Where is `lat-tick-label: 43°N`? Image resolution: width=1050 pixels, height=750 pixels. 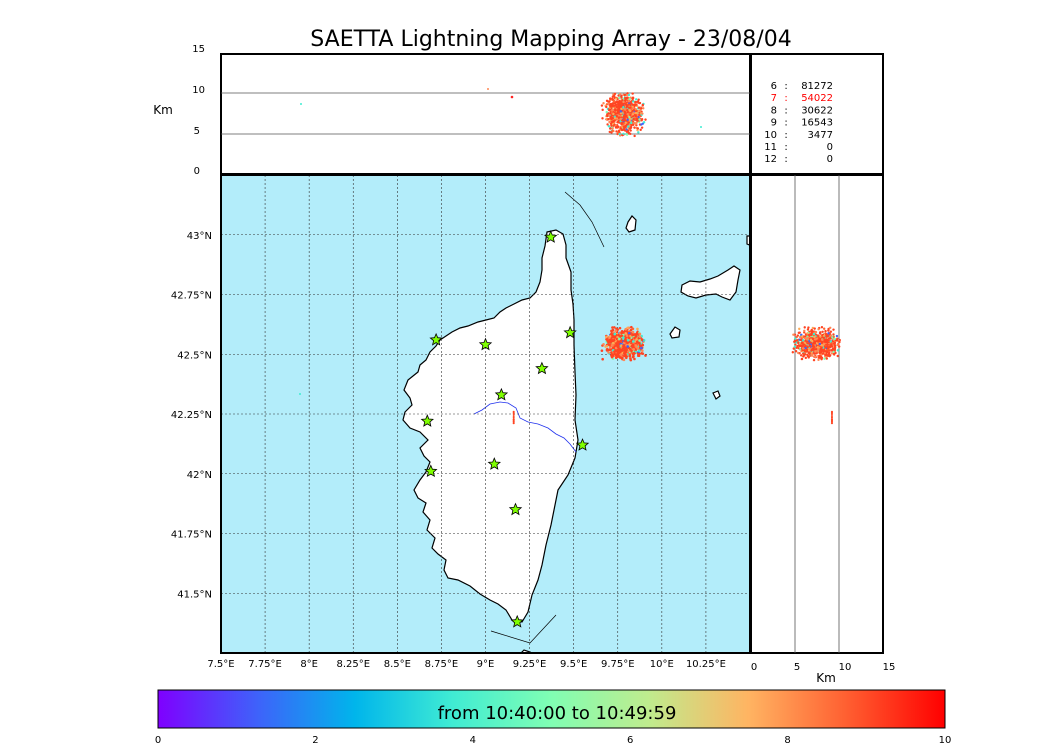 lat-tick-label: 43°N is located at coordinates (199, 236).